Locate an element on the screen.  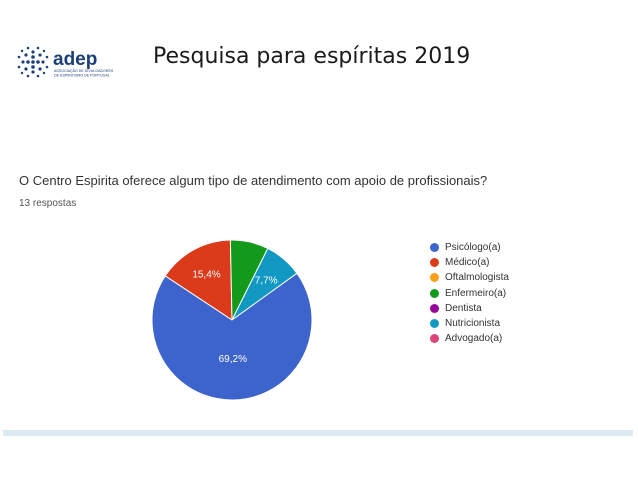
legend-label: Oftalmologista is located at coordinates (477, 278).